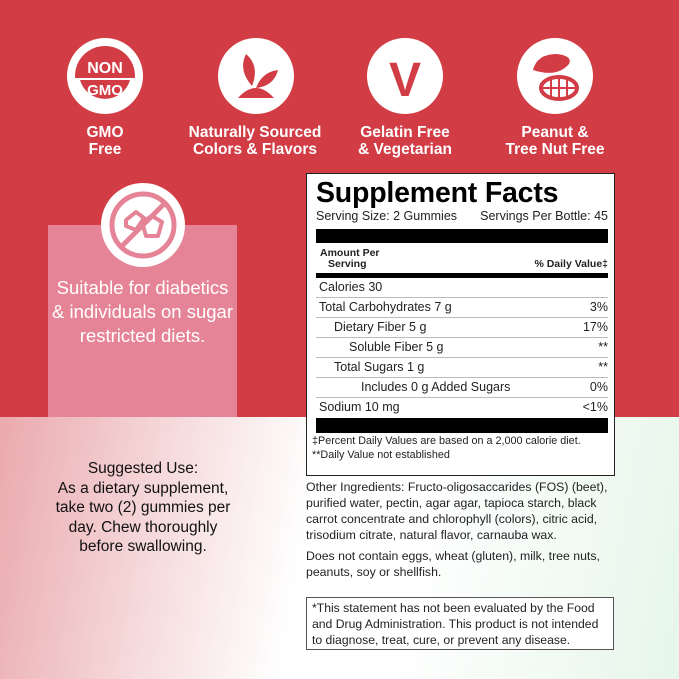  I want to click on no-sugar-icon, so click(143, 225).